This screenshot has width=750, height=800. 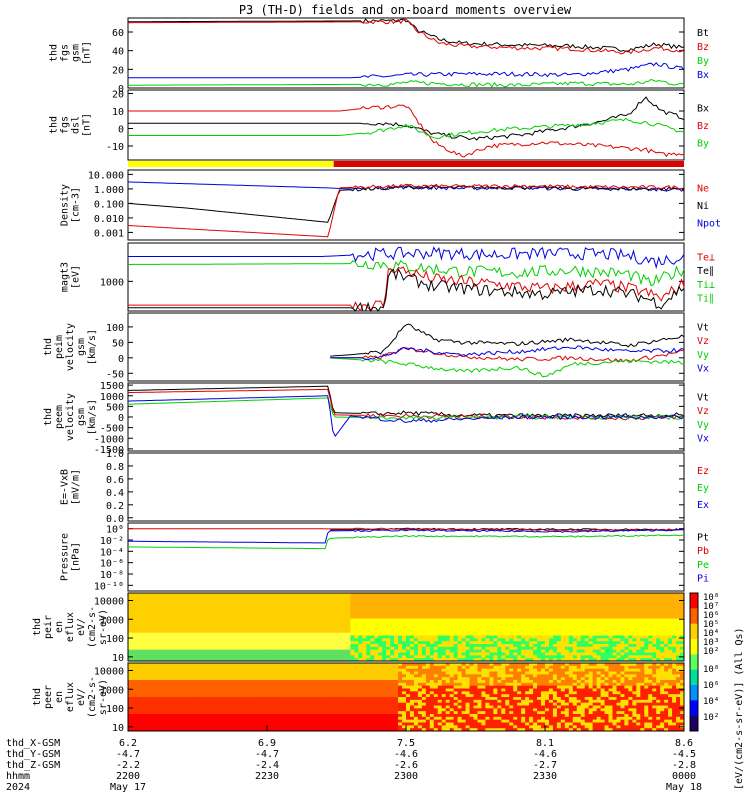 I want to click on y-axis-label-line: velocity, so click(x=70, y=347).